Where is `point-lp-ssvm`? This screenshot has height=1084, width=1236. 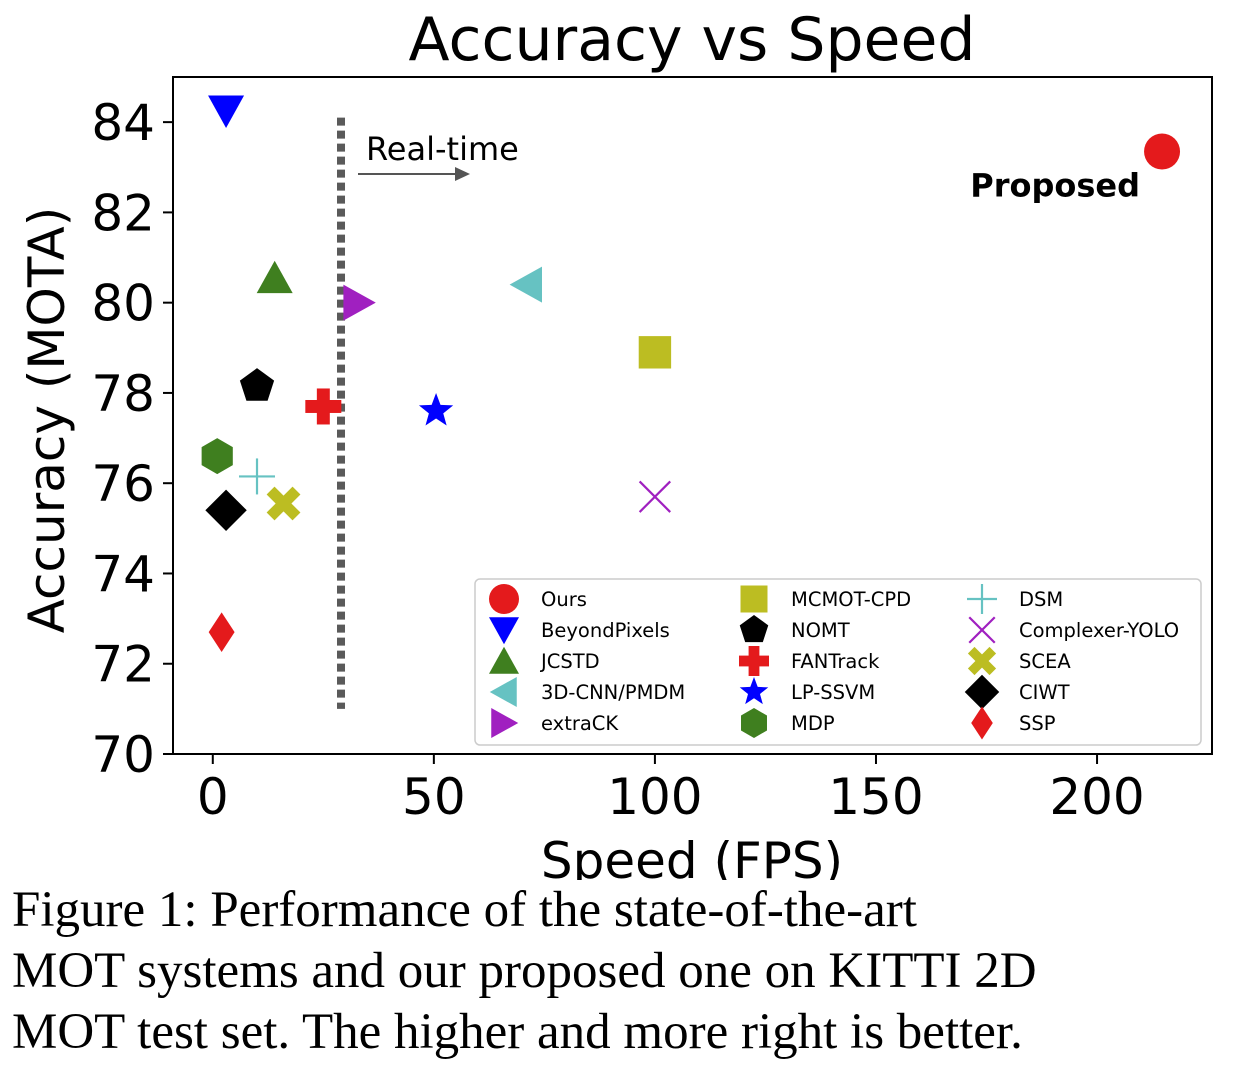
point-lp-ssvm is located at coordinates (436, 409).